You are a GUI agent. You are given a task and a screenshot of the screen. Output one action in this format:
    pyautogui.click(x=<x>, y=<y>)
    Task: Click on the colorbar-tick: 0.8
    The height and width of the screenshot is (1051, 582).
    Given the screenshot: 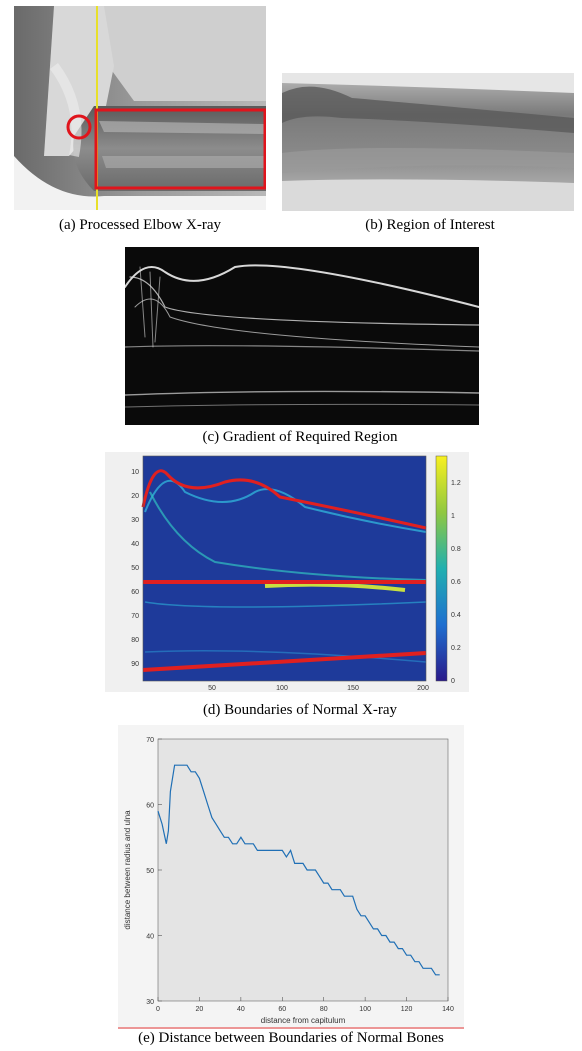 What is the action you would take?
    pyautogui.click(x=456, y=549)
    